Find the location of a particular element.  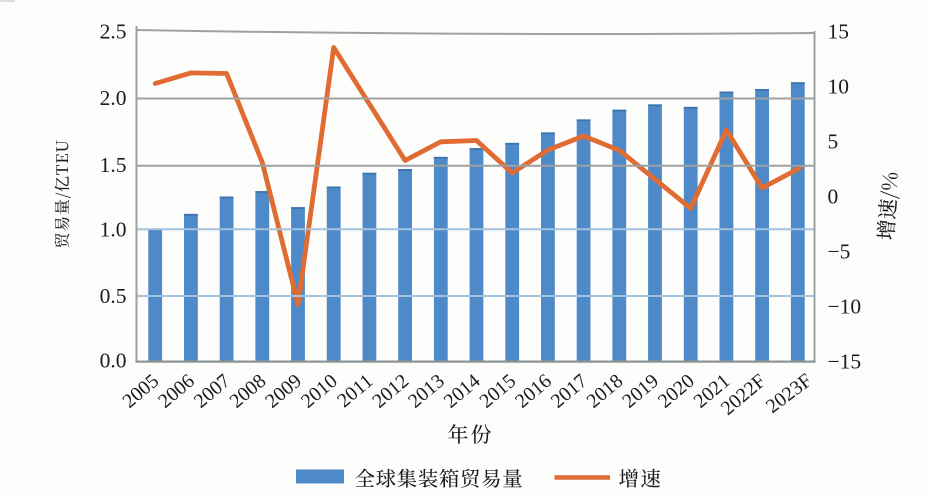

svg-text: 2.5 is located at coordinates (113, 32).